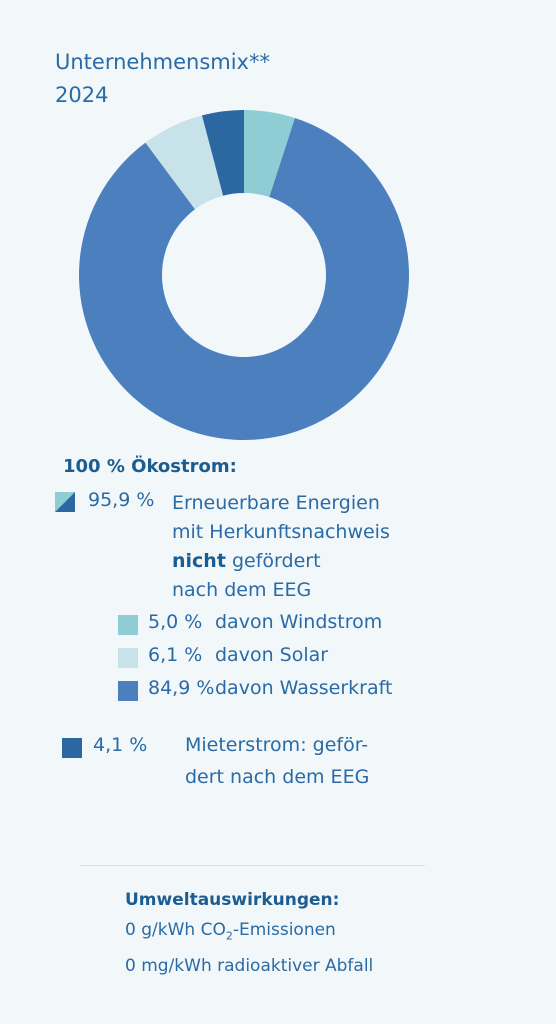 The width and height of the screenshot is (556, 1024). Describe the element at coordinates (121, 500) in the screenshot. I see `group-value: 95,9 %` at that location.